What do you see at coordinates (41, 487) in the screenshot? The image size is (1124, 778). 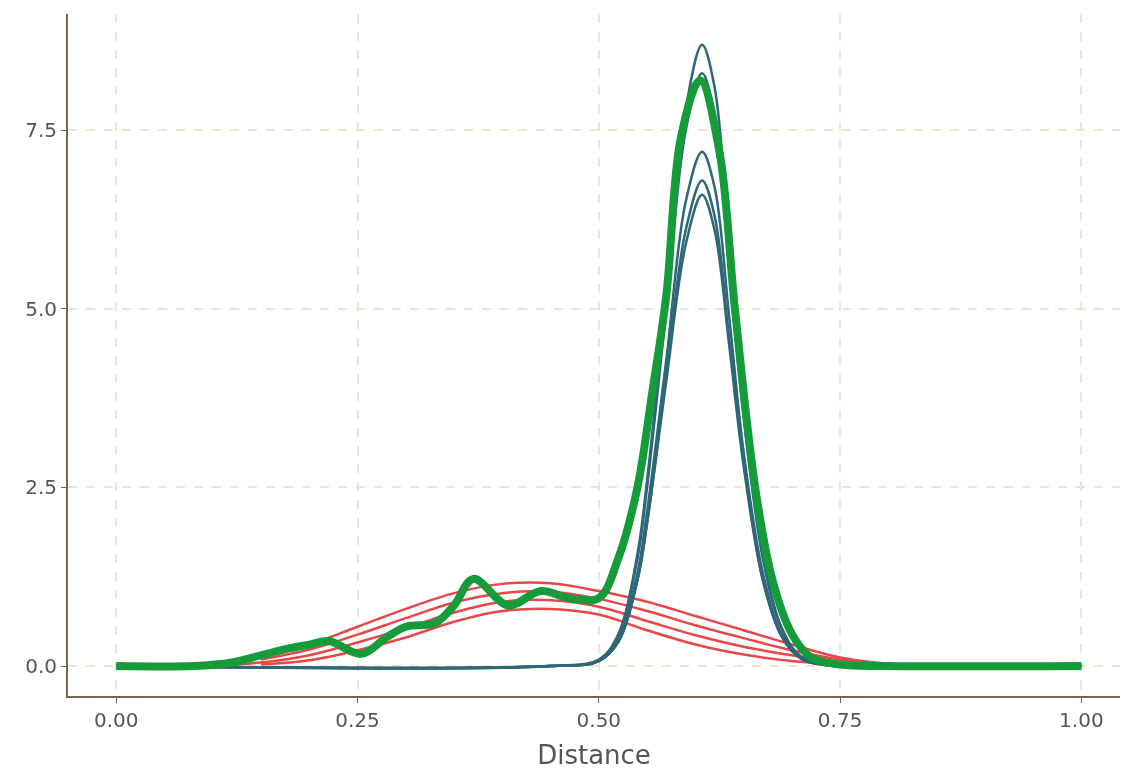 I see `y-tick-label: 2.5` at bounding box center [41, 487].